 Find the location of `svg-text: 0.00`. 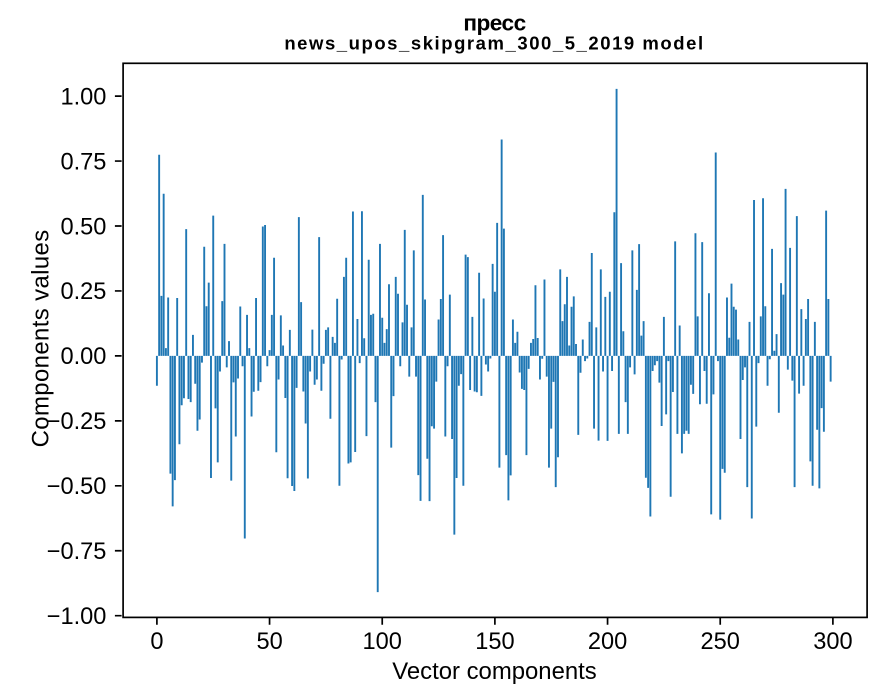

svg-text: 0.00 is located at coordinates (83, 357).